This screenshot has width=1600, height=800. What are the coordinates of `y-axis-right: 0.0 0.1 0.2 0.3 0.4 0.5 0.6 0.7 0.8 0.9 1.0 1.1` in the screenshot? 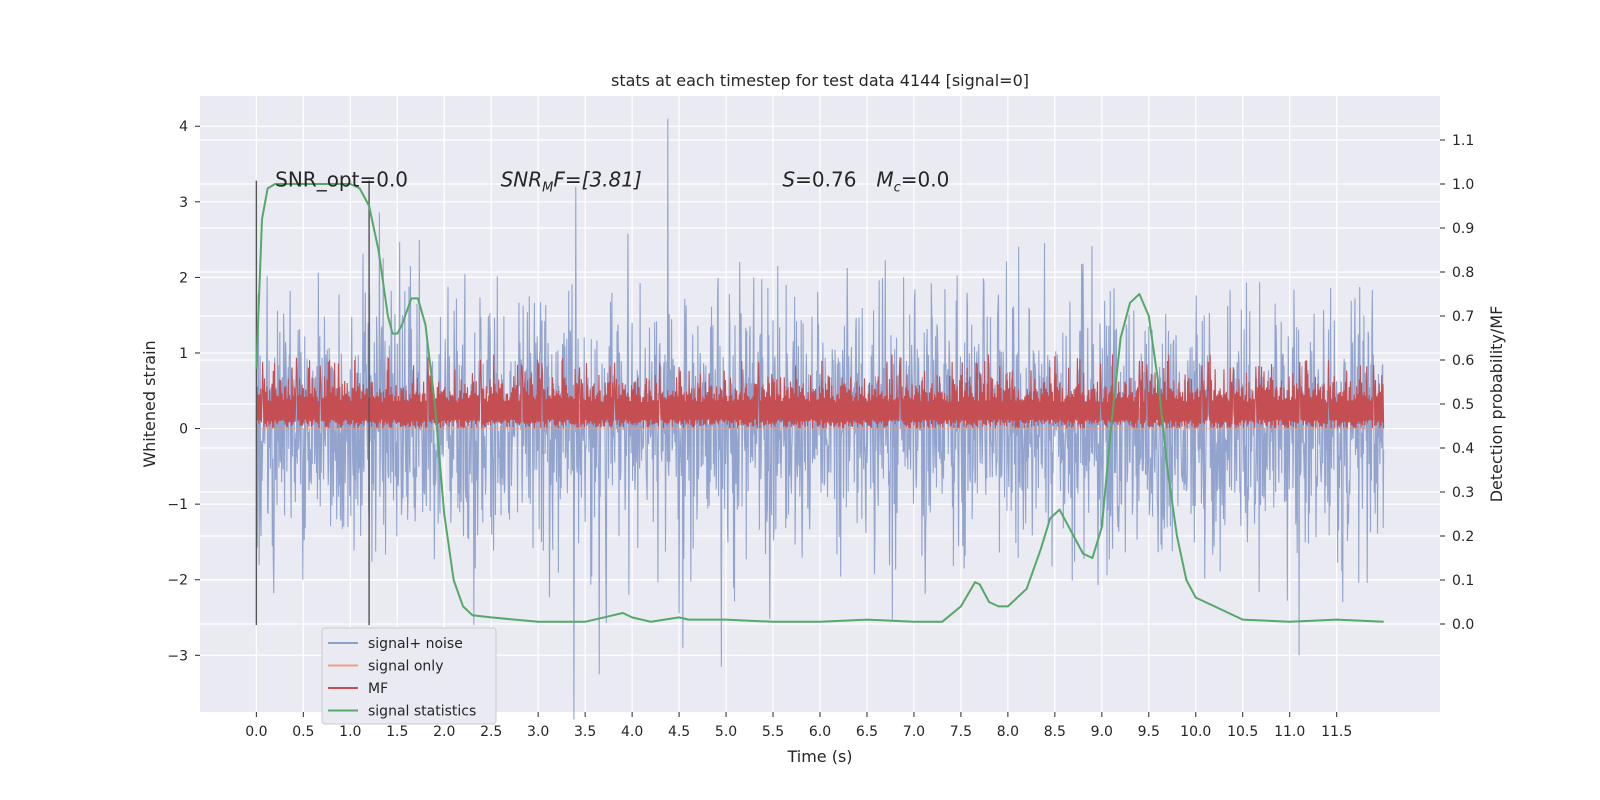 It's located at (1457, 383).